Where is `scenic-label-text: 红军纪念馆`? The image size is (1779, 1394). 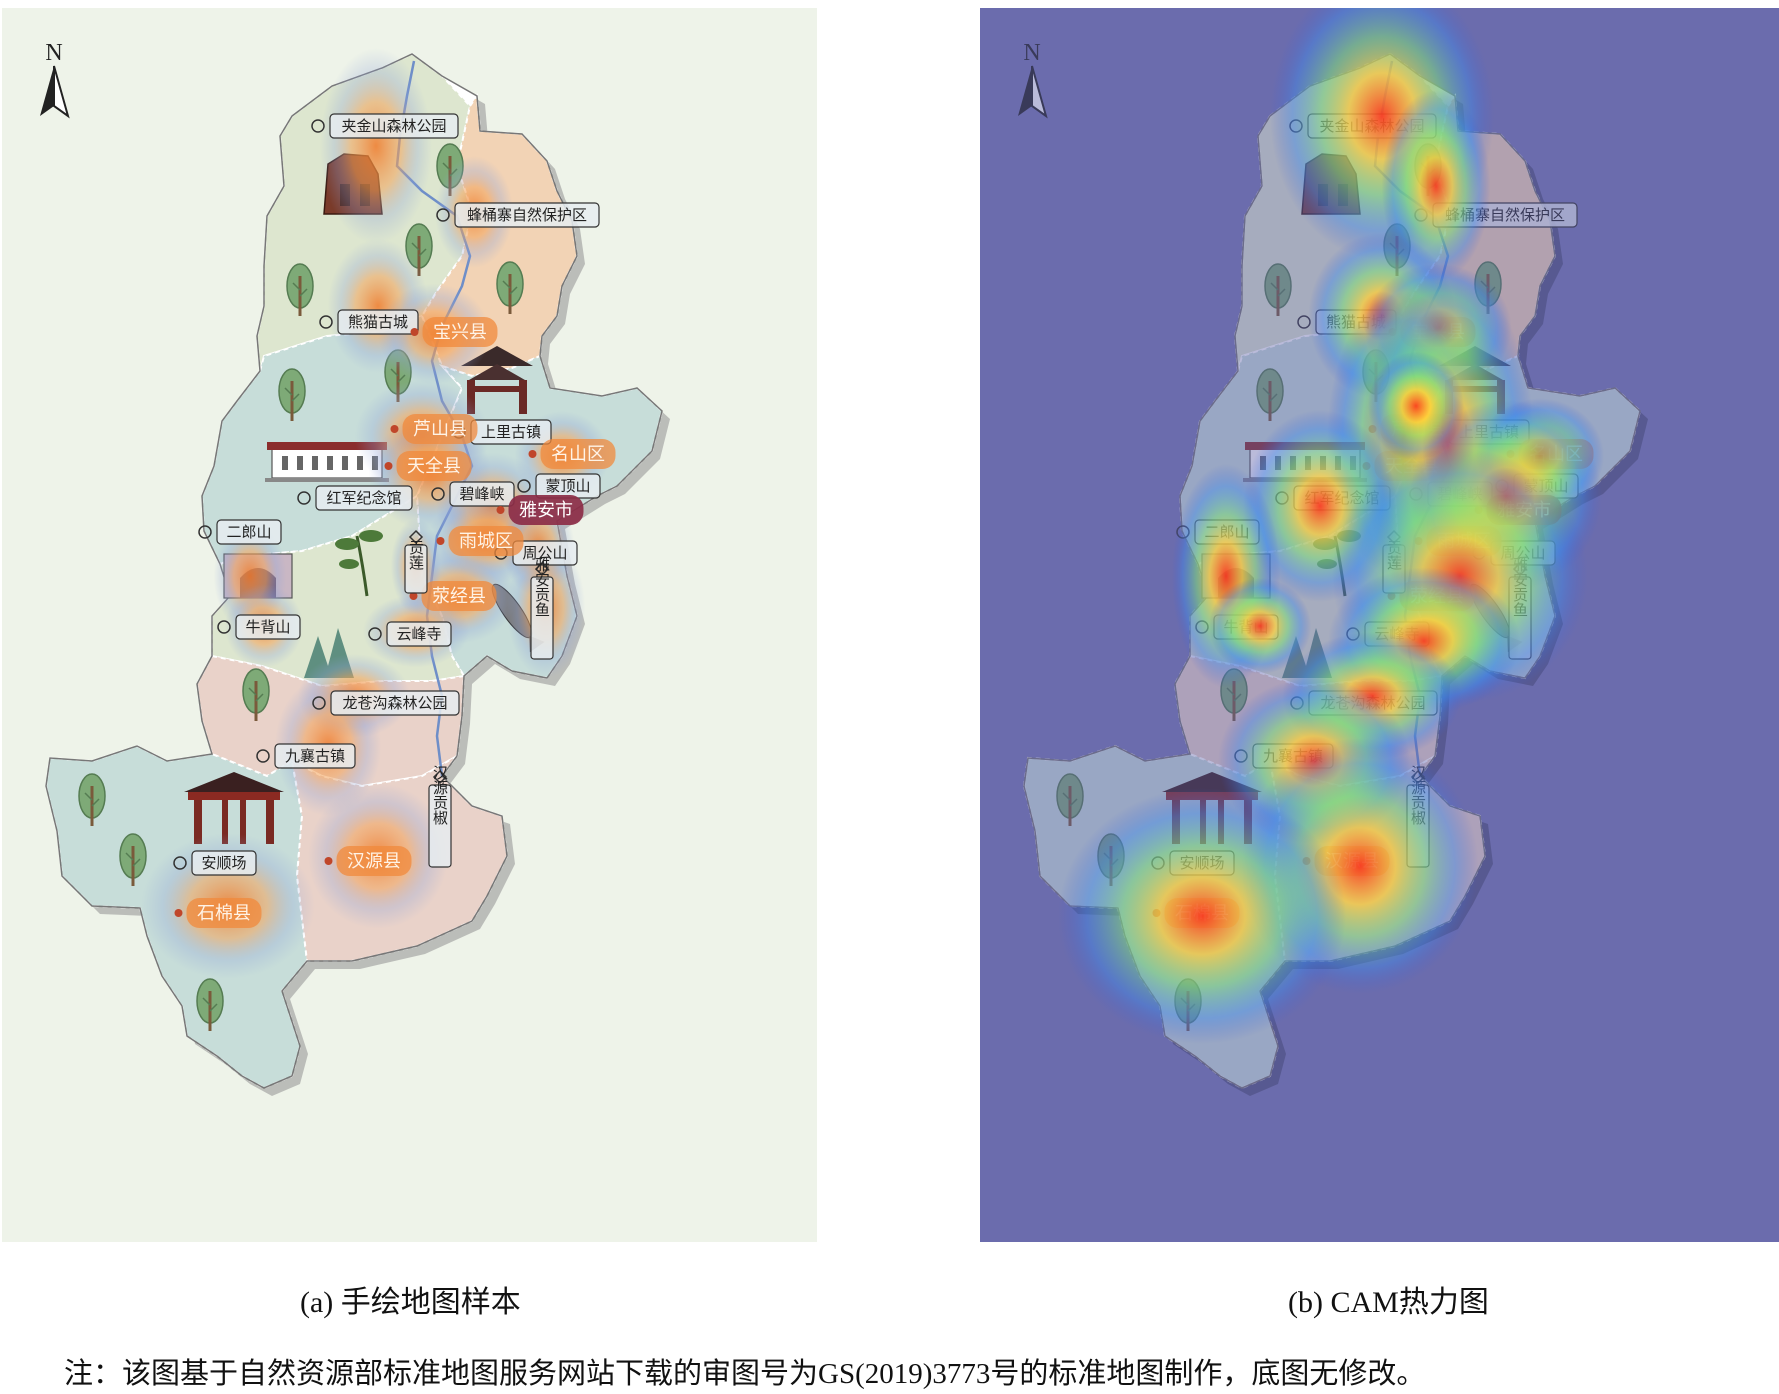 scenic-label-text: 红军纪念馆 is located at coordinates (363, 498).